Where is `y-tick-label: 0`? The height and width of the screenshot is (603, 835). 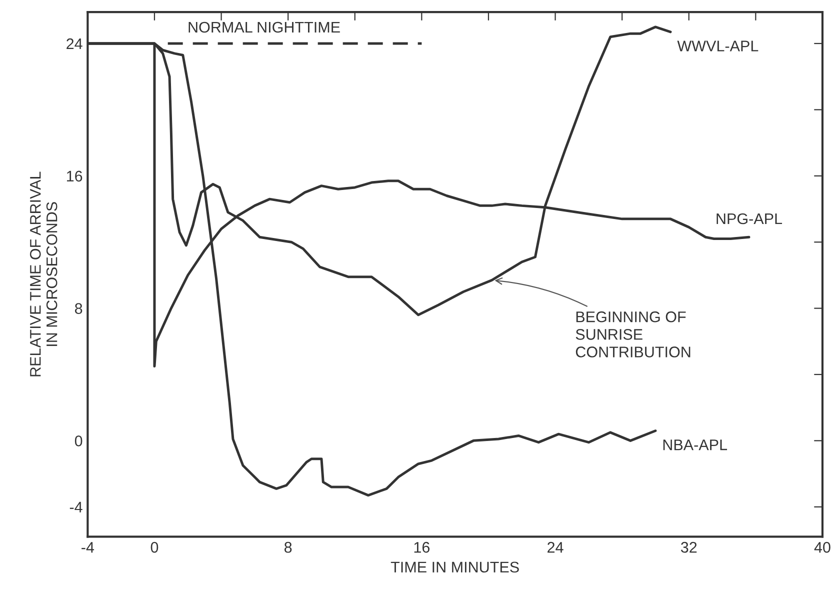
y-tick-label: 0 is located at coordinates (78, 441).